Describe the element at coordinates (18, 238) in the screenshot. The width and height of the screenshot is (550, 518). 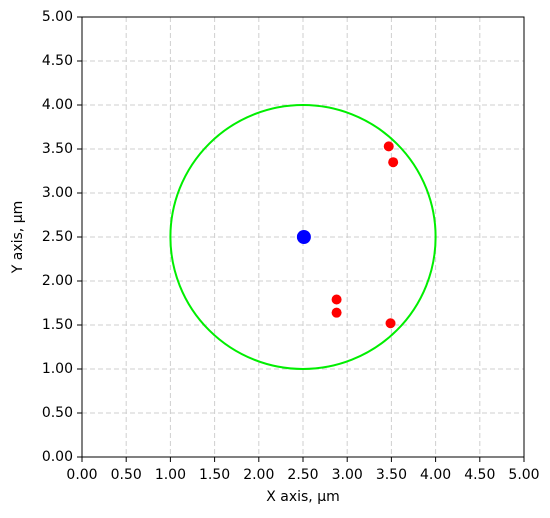
I see `y-axis-label: Y axis, µm` at that location.